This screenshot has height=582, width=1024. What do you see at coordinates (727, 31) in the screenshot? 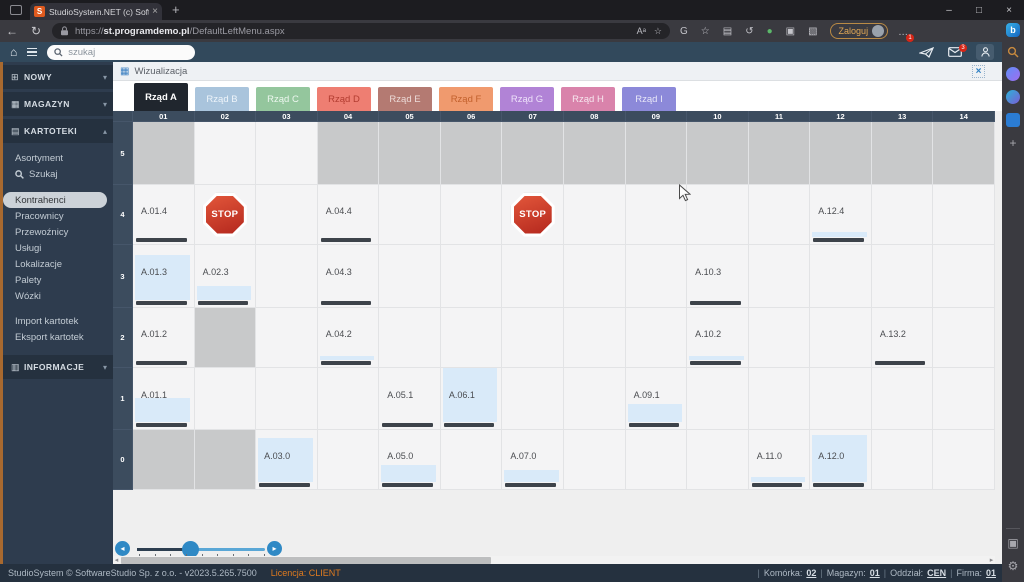
I see `collections-icon: ▤` at bounding box center [727, 31].